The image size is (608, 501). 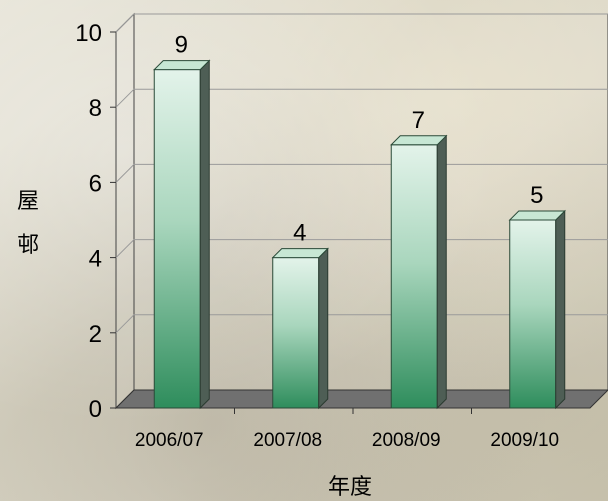 I want to click on y-tick-label: 0, so click(x=95, y=409).